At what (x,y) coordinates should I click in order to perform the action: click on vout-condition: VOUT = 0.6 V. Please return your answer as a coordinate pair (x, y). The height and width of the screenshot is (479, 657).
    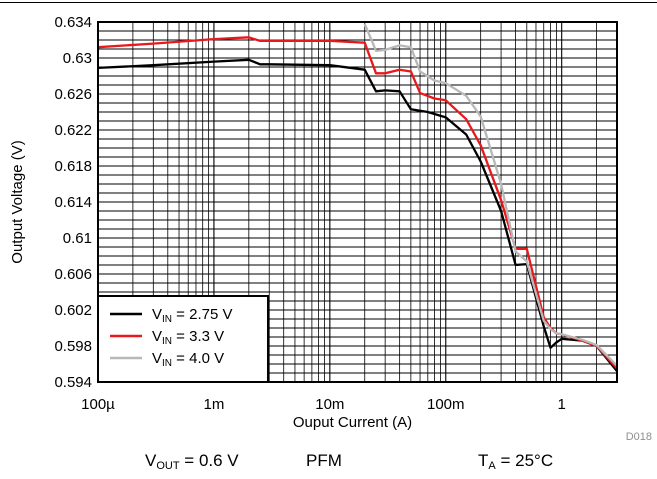
    Looking at the image, I should click on (192, 461).